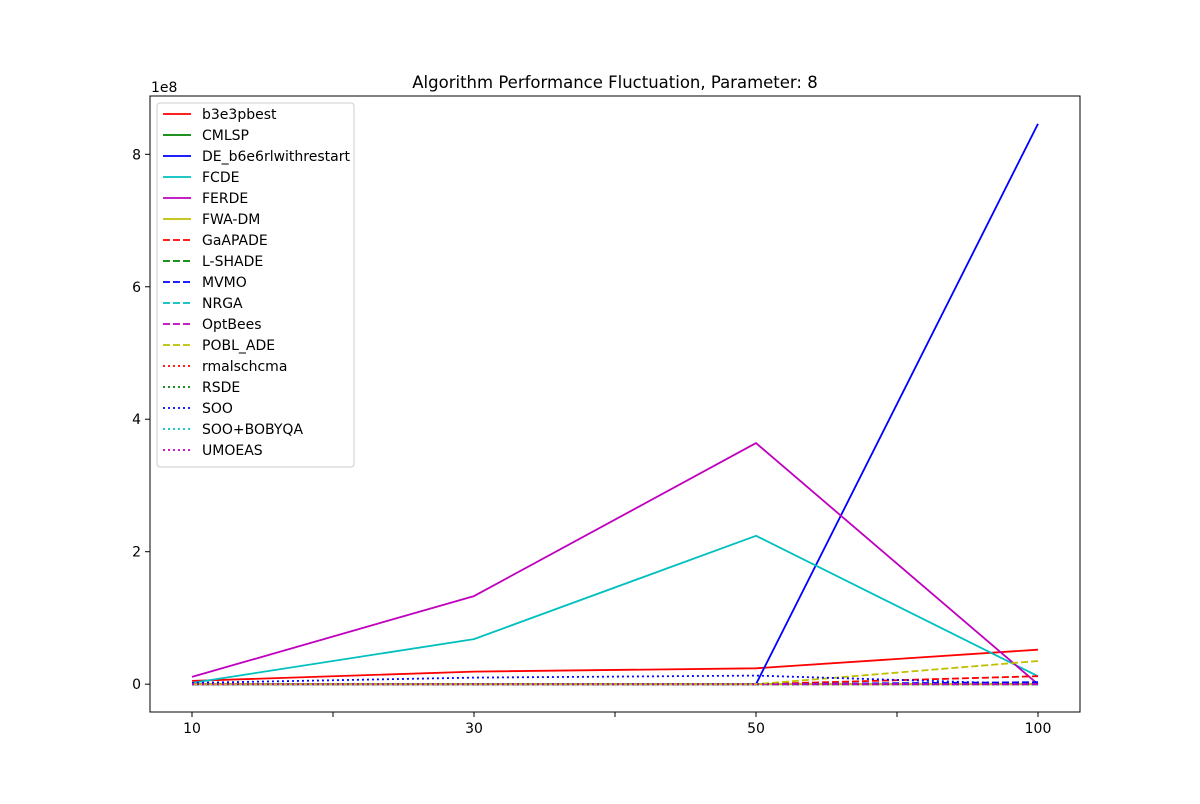 The width and height of the screenshot is (1200, 804). I want to click on legend-label: NRGA, so click(222, 304).